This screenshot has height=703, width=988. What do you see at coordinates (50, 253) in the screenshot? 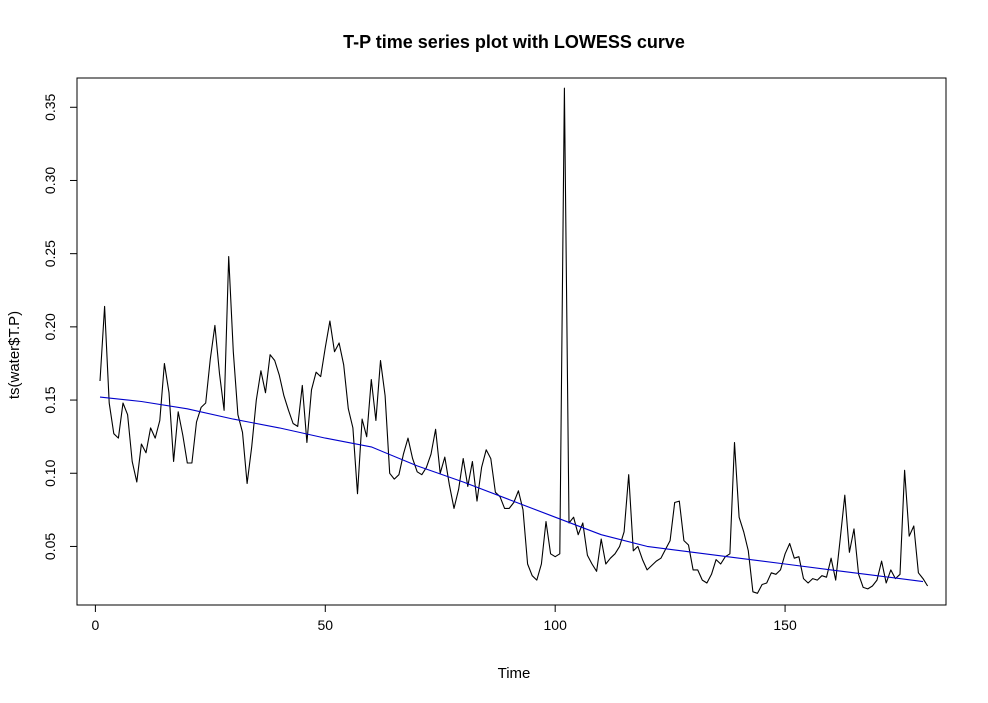
I see `y-tick-label: 0.25` at bounding box center [50, 253].